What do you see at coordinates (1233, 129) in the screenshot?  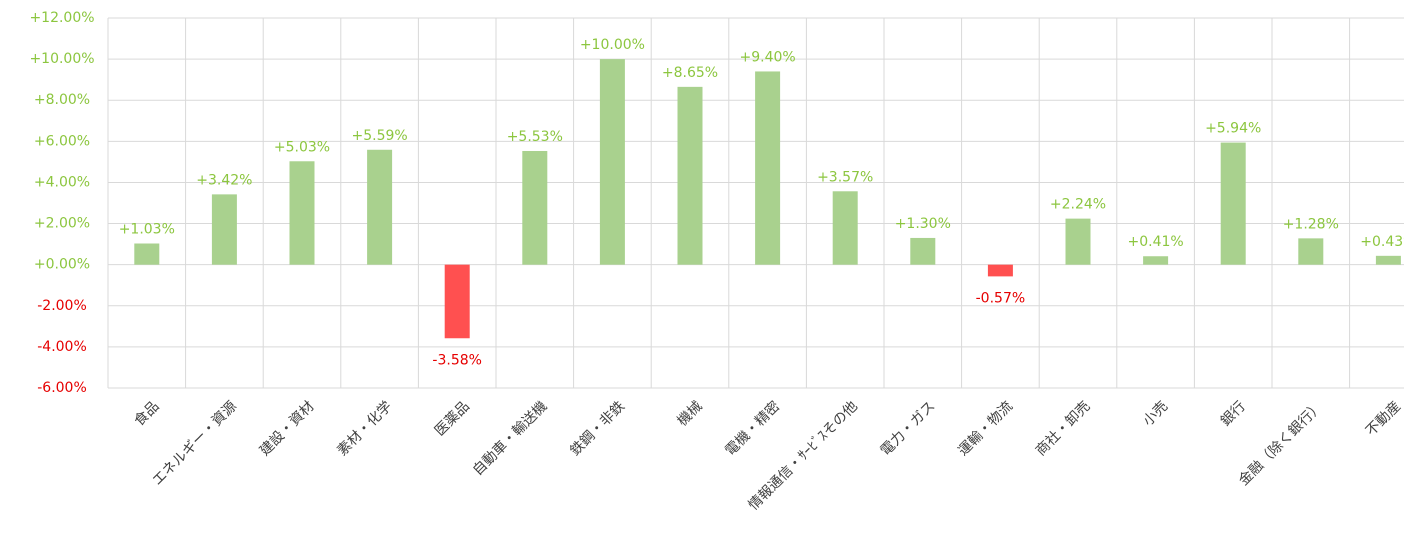 I see `value-label: +5.94%` at bounding box center [1233, 129].